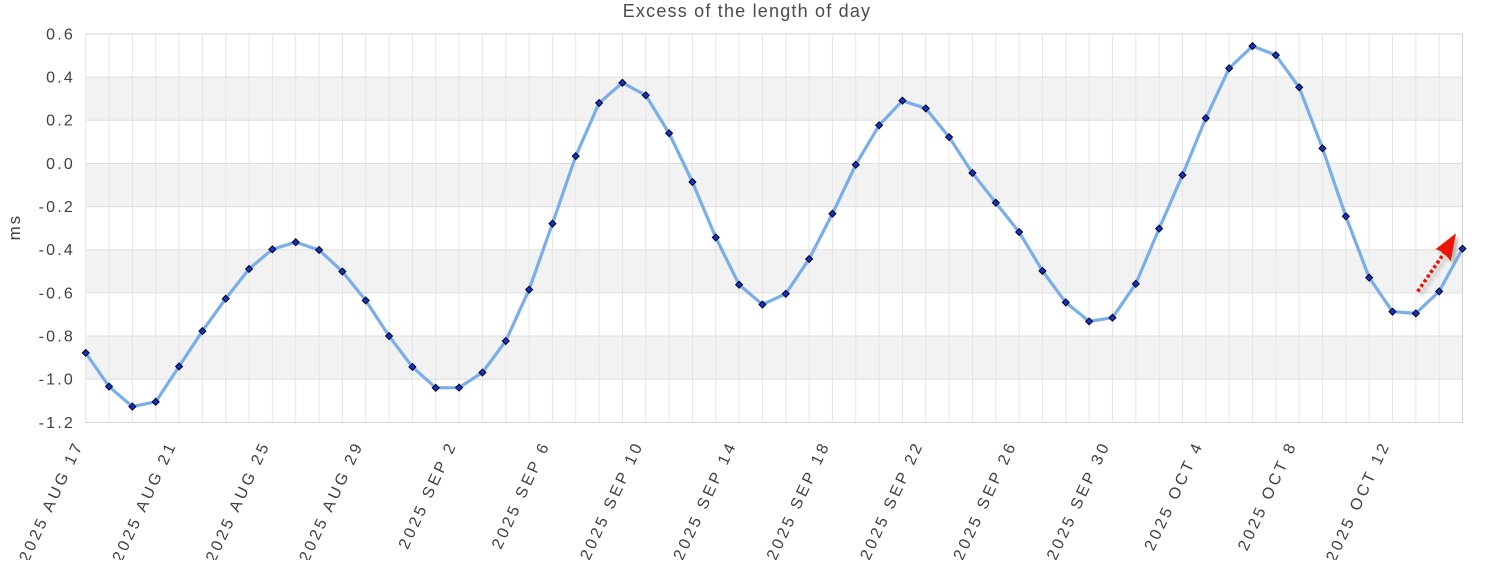  I want to click on svg-text: 0.2, so click(60, 121).